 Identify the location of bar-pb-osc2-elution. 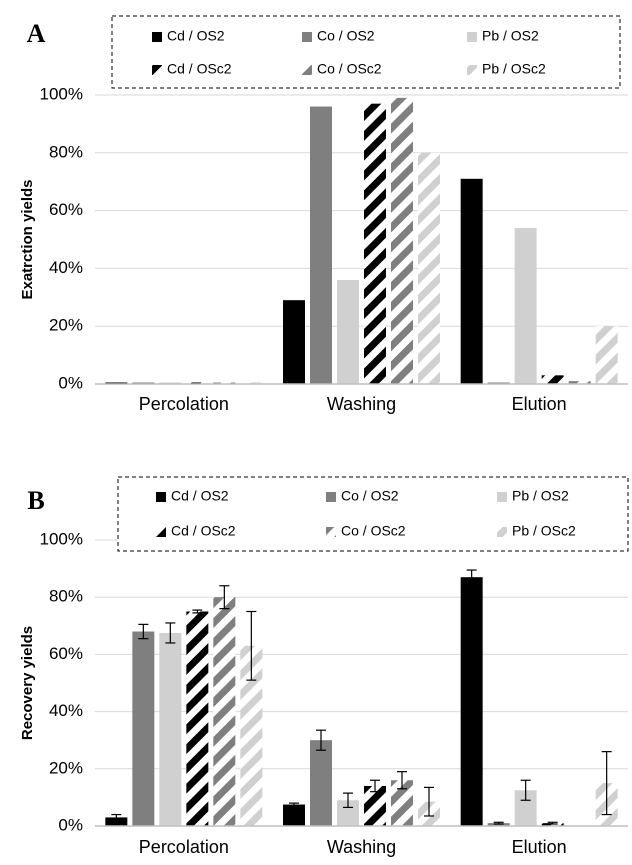
(606, 355).